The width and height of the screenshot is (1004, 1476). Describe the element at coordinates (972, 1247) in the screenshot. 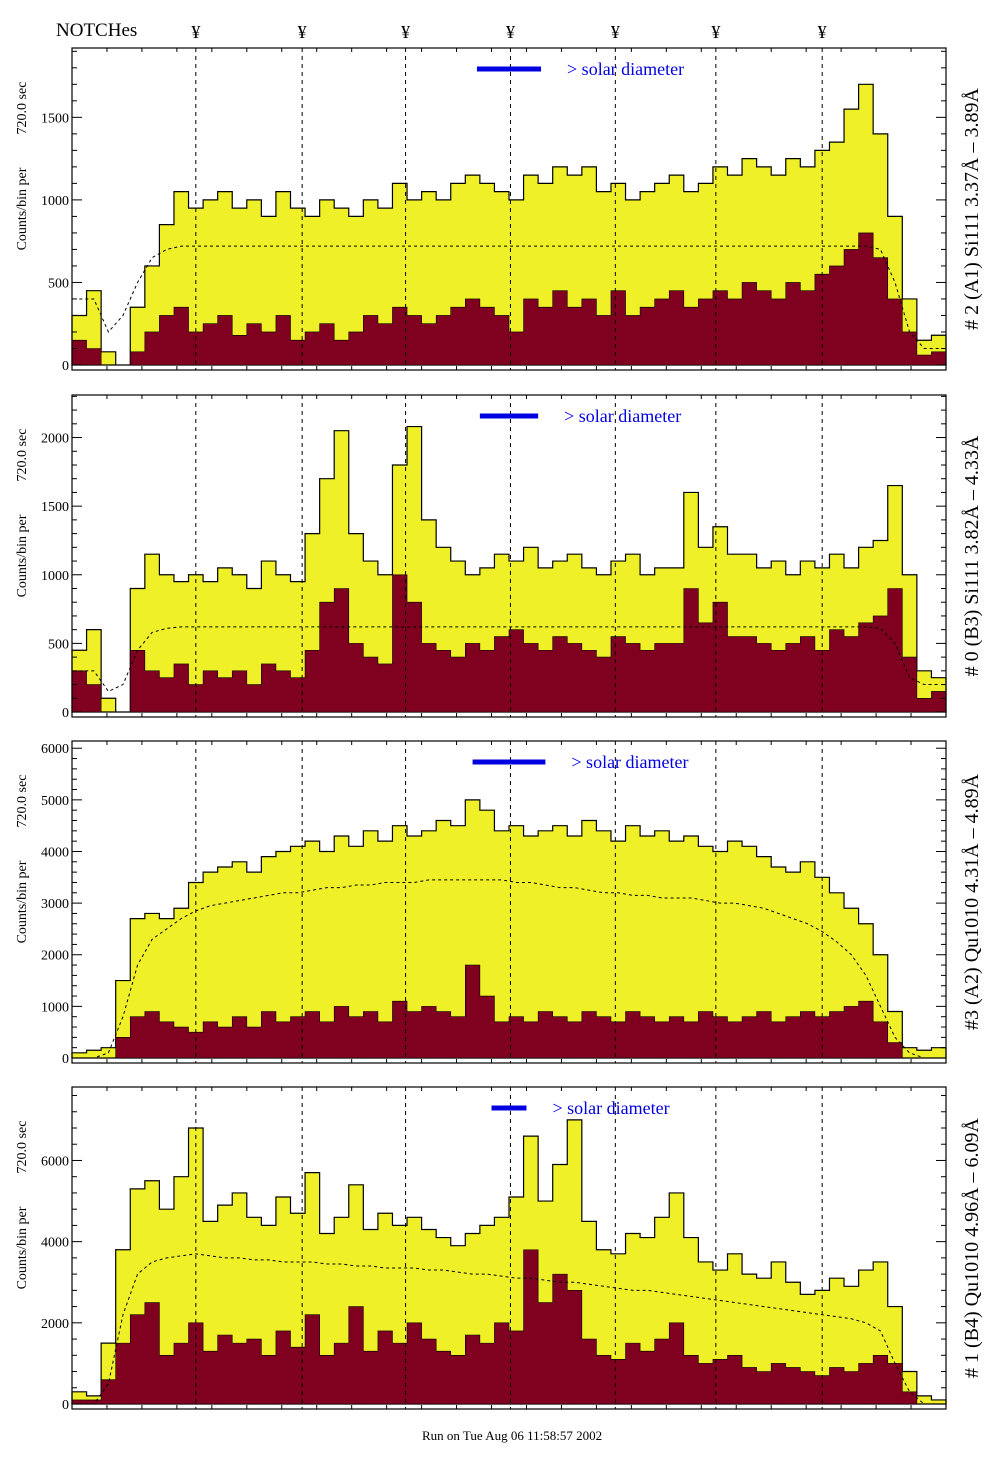

I see `panel-title: # 1 (B4) Qu1010 4.96Å – 6.09Å` at that location.